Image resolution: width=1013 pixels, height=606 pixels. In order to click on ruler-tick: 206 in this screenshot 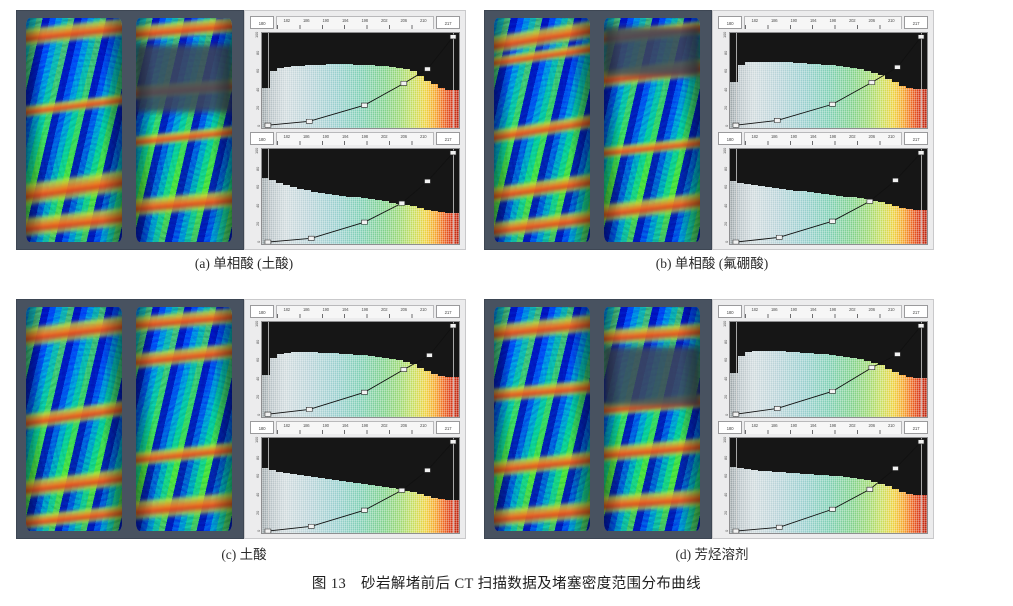, I will do `click(404, 136)`.